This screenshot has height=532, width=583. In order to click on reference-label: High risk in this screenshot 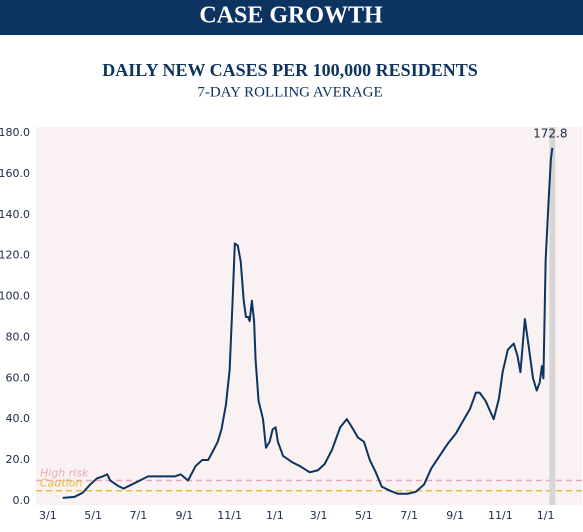, I will do `click(64, 472)`.